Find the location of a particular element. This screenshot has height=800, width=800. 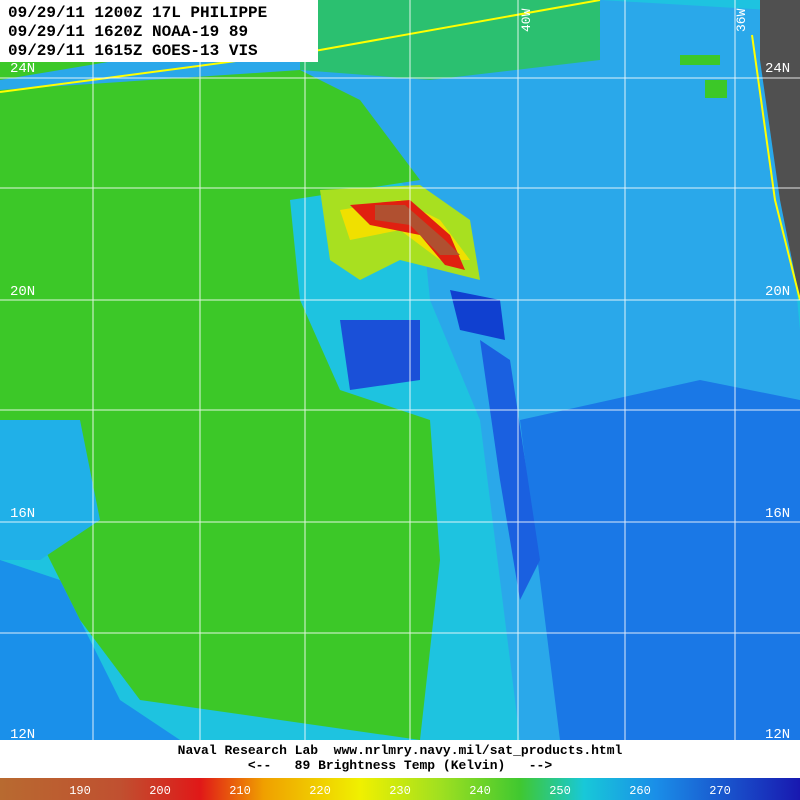

header-line: 09/29/11 1615Z GOES-13 VIS is located at coordinates (133, 51).